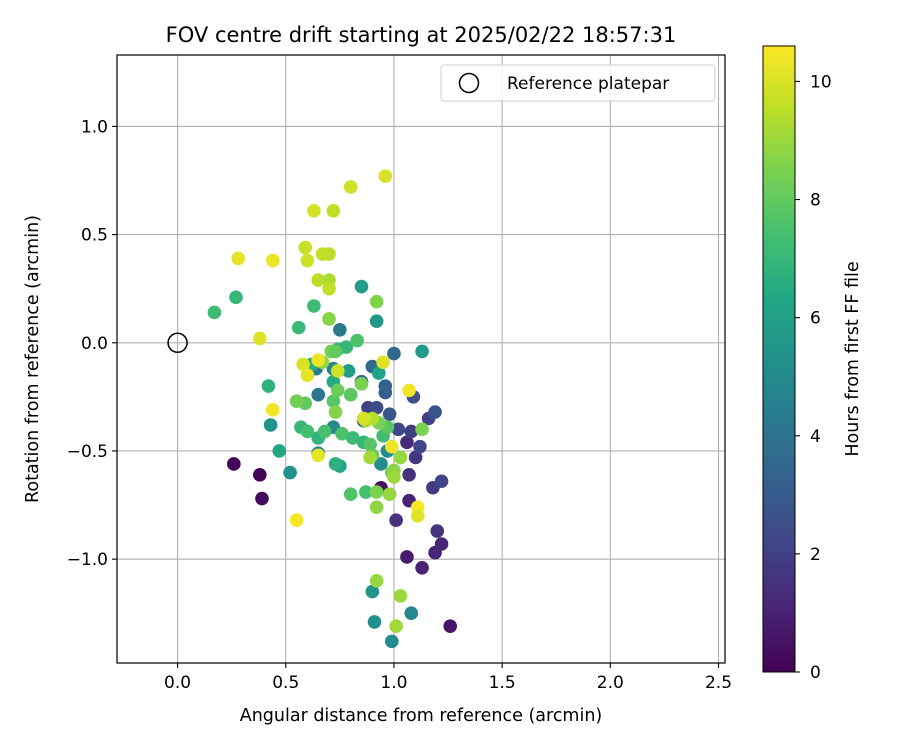 Image resolution: width=900 pixels, height=750 pixels. Describe the element at coordinates (813, 377) in the screenshot. I see `colorbar-ticks: 0 2 4 6 8 10` at that location.